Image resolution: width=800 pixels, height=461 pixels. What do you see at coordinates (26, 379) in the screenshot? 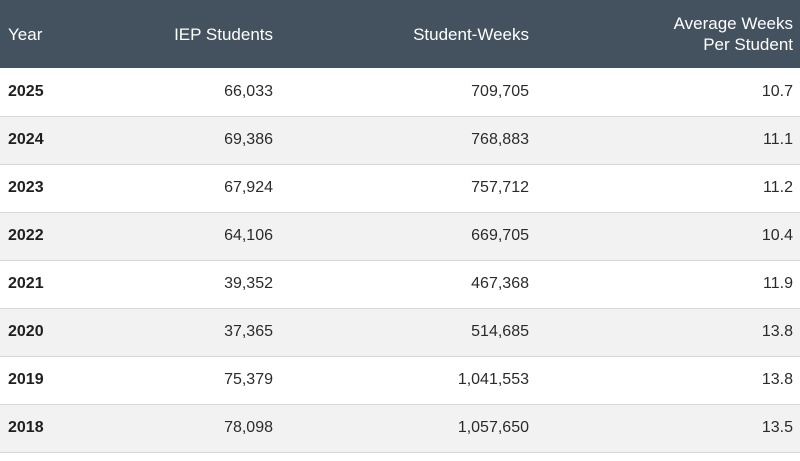
I see `year-cell: 2019` at bounding box center [26, 379].